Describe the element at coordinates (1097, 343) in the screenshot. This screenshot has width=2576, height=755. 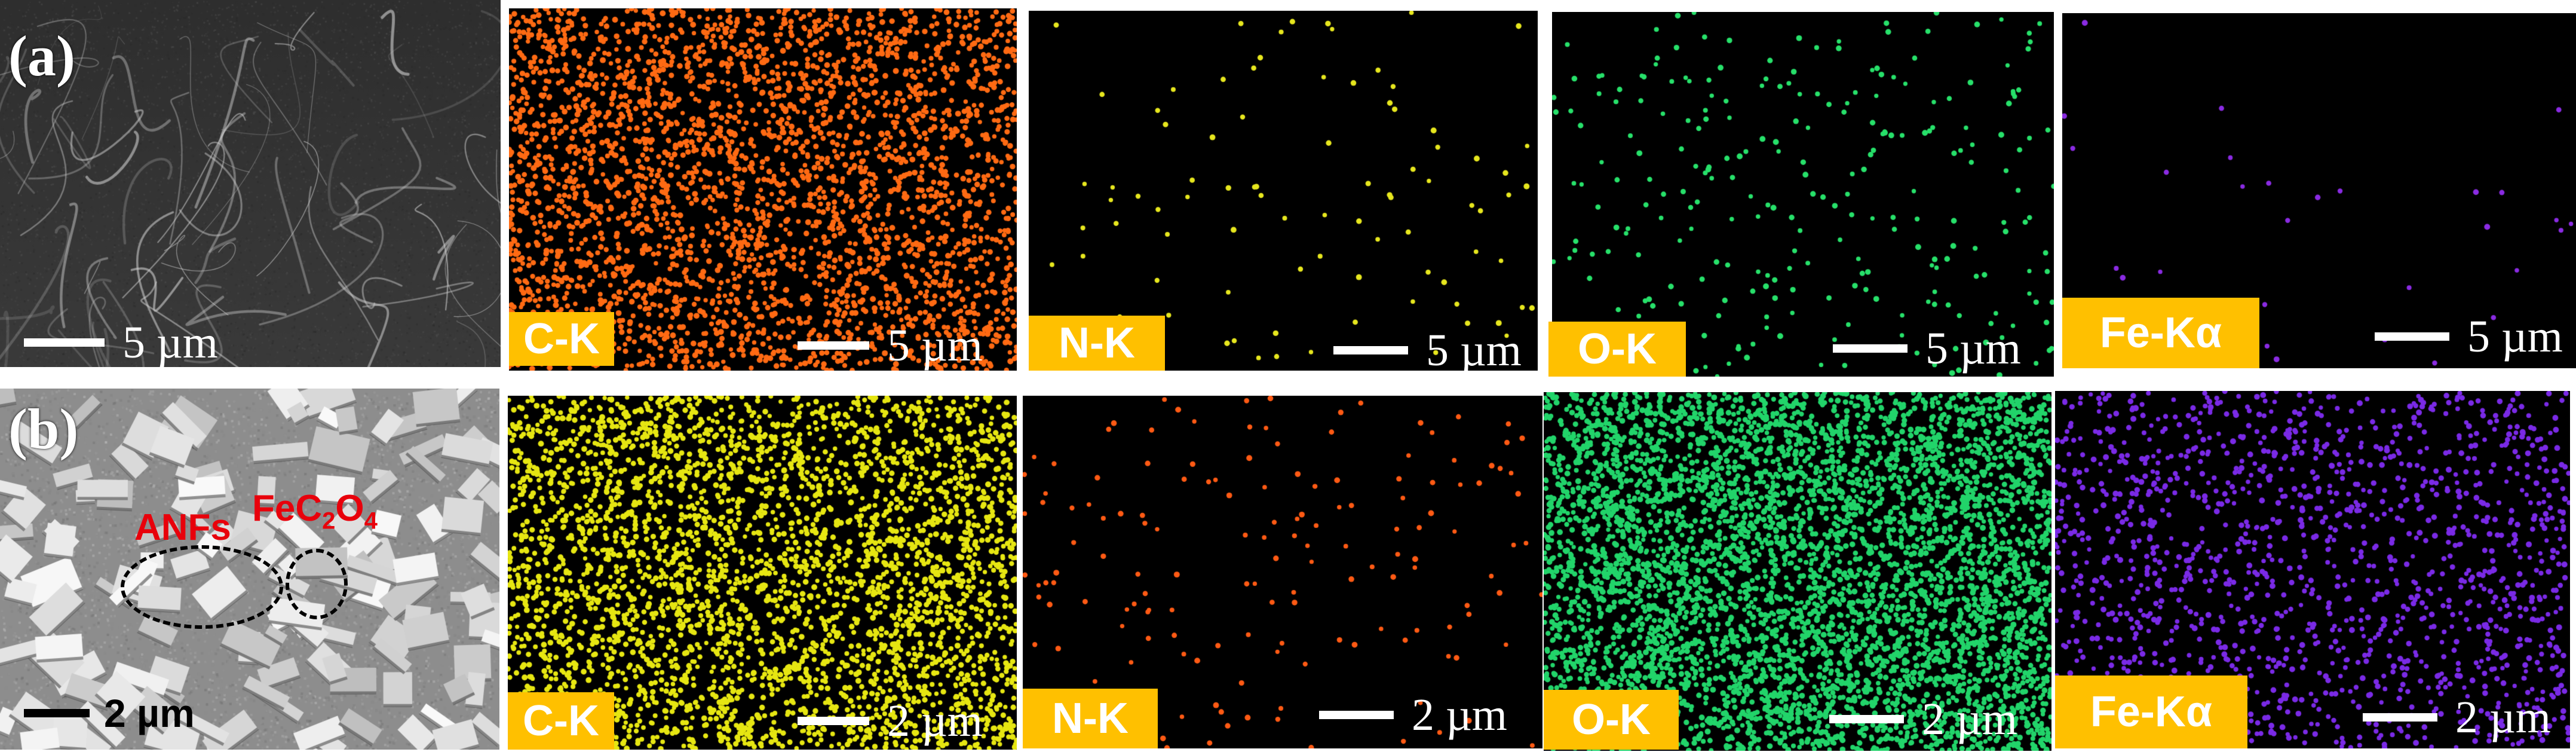
I see `element-badge-a-n: N-K` at that location.